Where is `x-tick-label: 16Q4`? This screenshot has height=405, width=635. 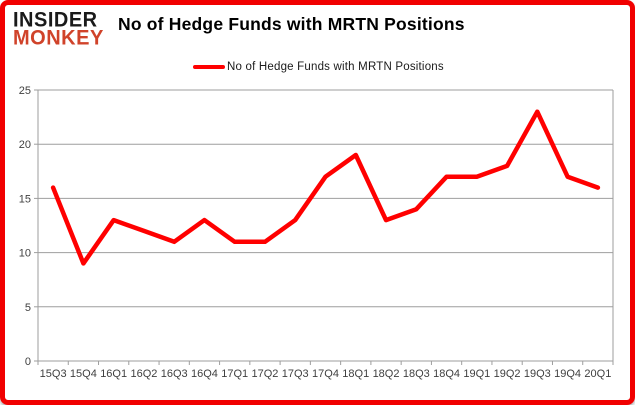 x-tick-label: 16Q4 is located at coordinates (204, 374).